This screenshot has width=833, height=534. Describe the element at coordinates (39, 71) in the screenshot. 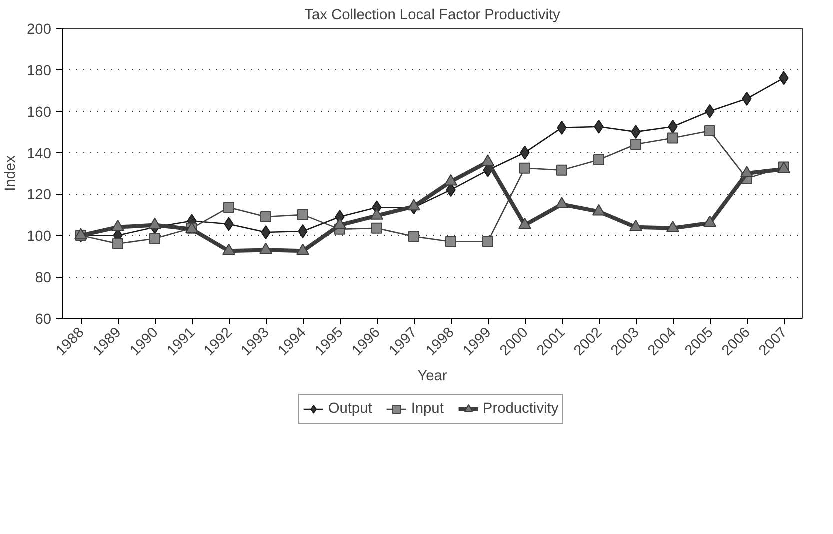

I see `y-tick-label: 180` at that location.